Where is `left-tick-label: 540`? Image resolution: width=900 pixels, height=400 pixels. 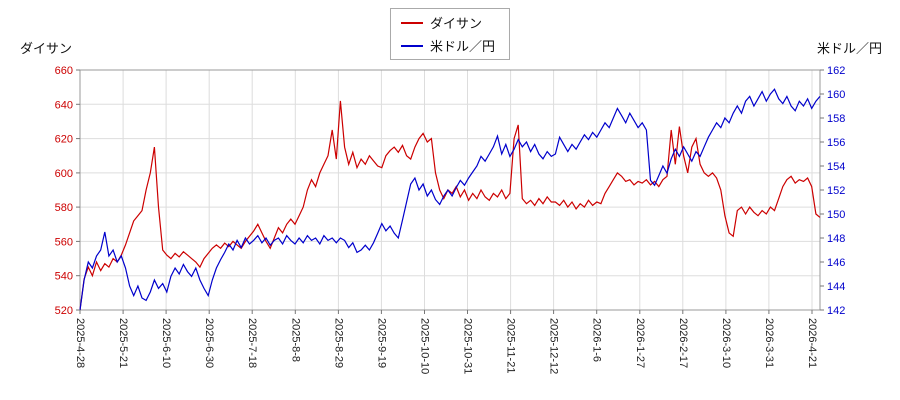 left-tick-label: 540 is located at coordinates (64, 277).